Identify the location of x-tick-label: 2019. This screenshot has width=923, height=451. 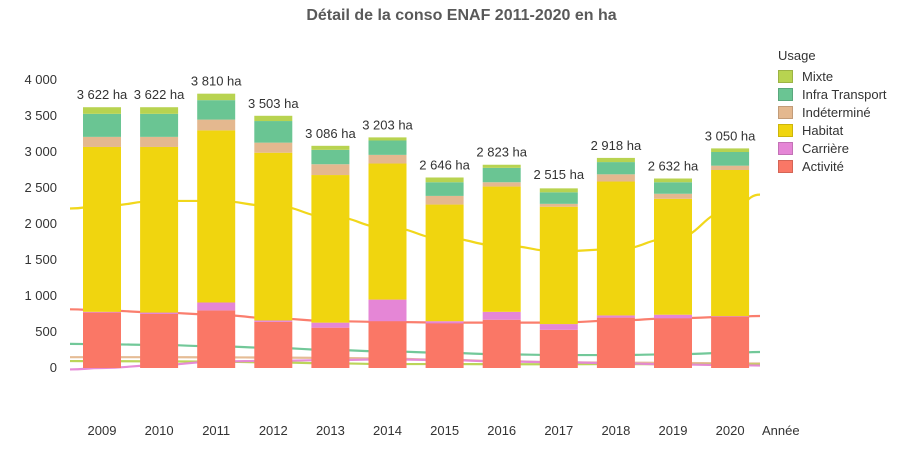
(673, 430).